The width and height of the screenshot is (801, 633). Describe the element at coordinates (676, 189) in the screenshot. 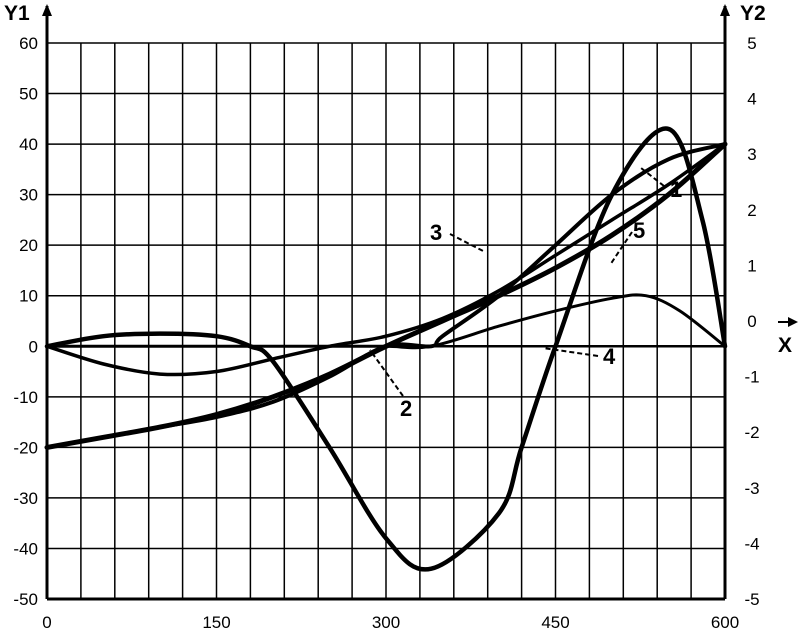

I see `curve-label-1: 1` at that location.